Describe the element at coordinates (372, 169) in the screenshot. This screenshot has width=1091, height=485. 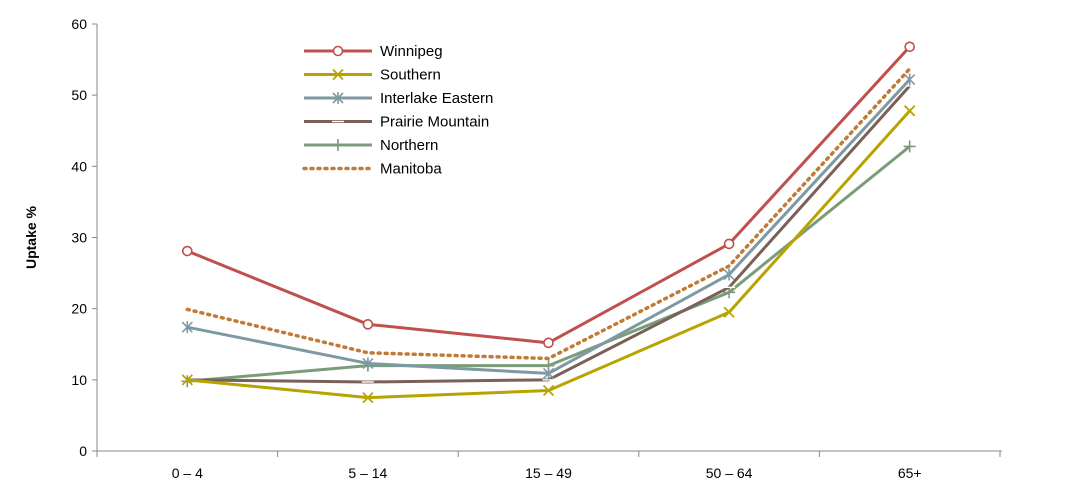
I see `legend-item-manitoba: Manitoba` at that location.